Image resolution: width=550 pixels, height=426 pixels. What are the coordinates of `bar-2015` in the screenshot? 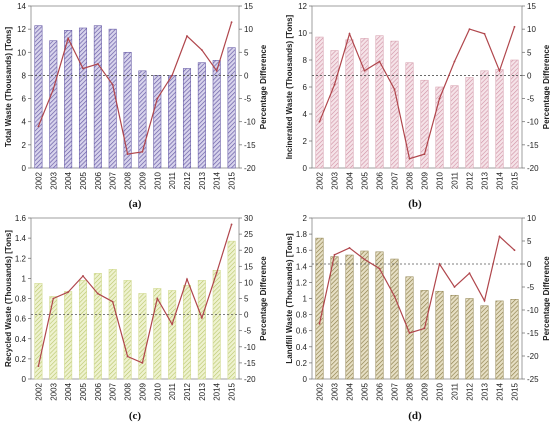 It's located at (231, 310).